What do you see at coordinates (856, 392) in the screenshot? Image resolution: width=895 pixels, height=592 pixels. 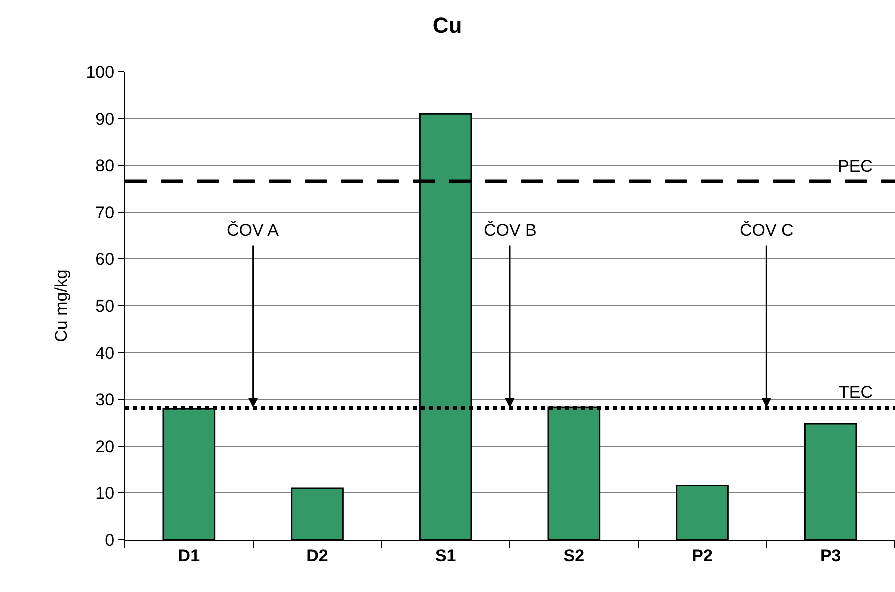 I see `ref-line-label: TEC` at bounding box center [856, 392].